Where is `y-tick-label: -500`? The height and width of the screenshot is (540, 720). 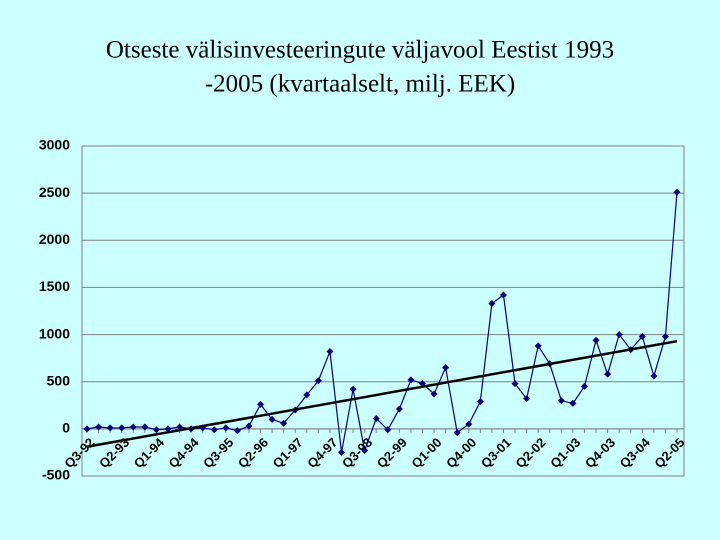 y-tick-label: -500 is located at coordinates (56, 475).